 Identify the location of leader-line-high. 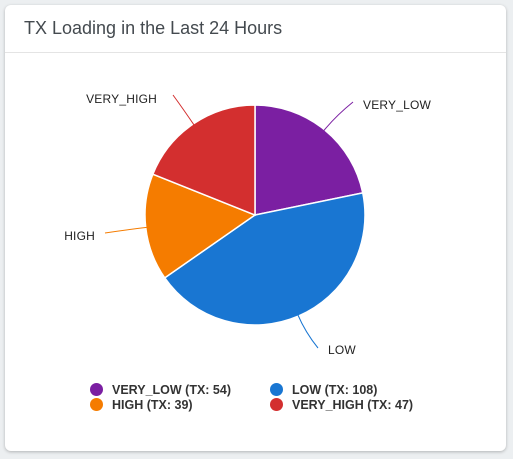
(126, 230).